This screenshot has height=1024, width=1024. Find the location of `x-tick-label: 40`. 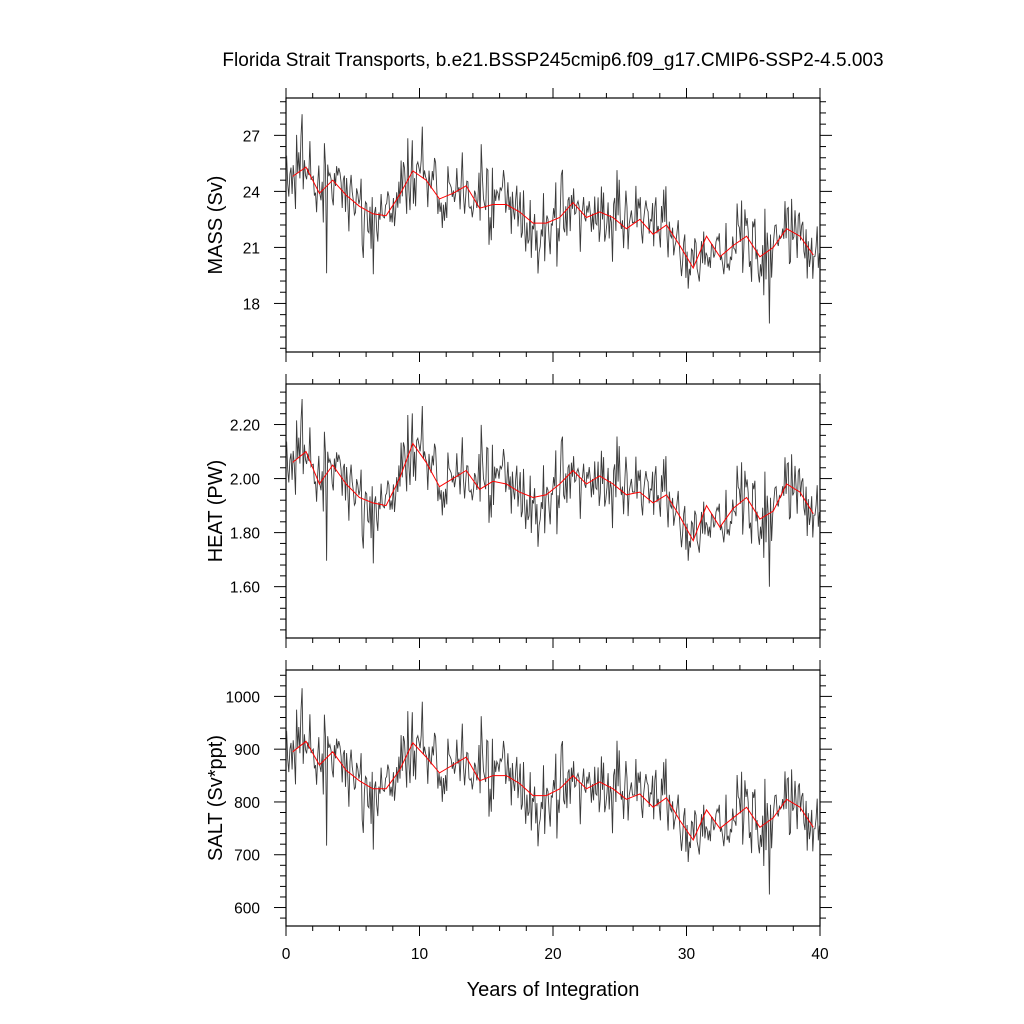

x-tick-label: 40 is located at coordinates (820, 954).